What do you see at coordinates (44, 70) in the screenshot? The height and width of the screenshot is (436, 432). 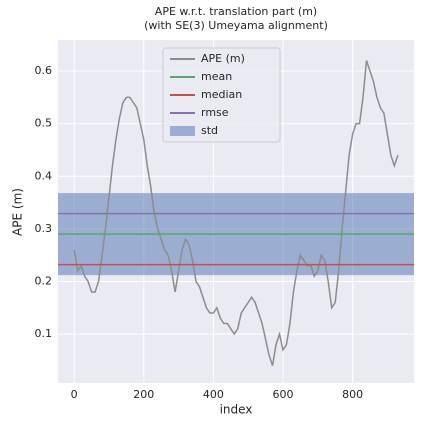 I see `y-tick-label: 0.6` at bounding box center [44, 70].